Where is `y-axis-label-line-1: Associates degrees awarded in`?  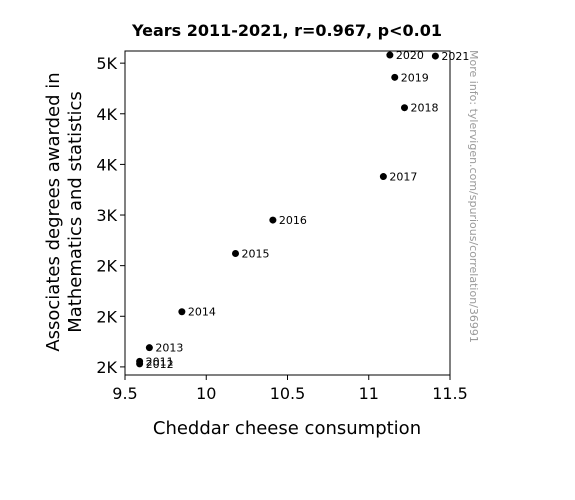
y-axis-label-line-1: Associates degrees awarded in is located at coordinates (53, 211).